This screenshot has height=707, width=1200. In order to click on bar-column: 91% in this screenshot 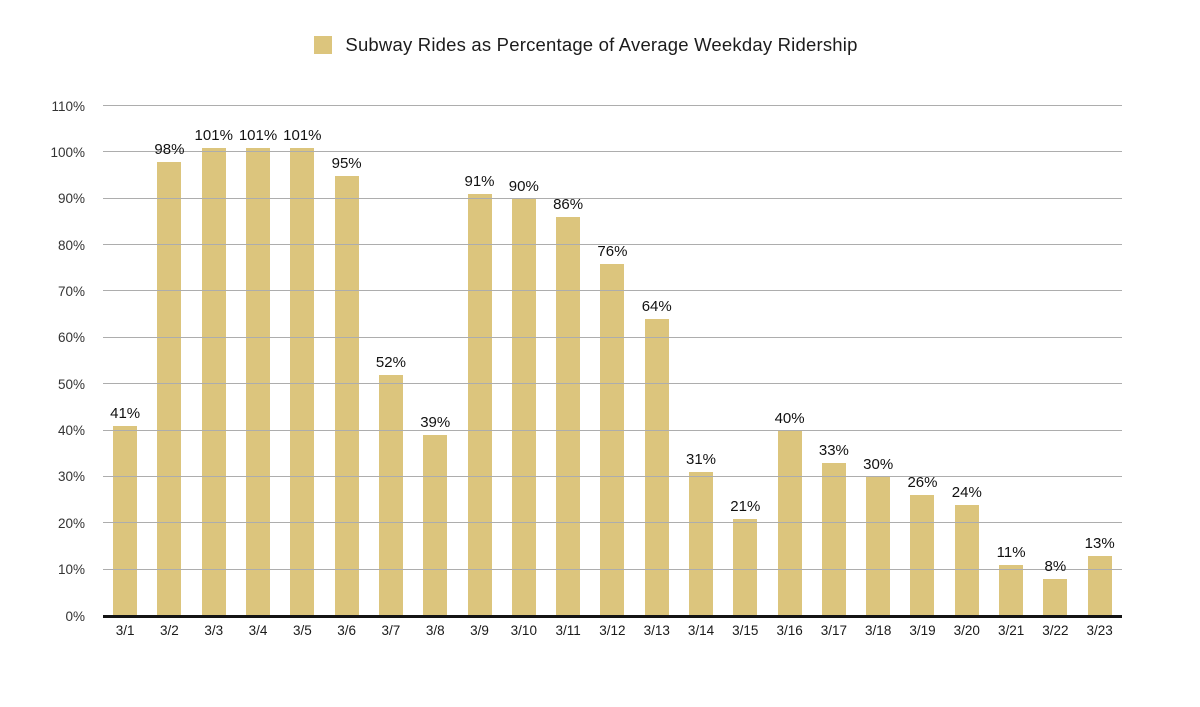, I will do `click(479, 361)`.